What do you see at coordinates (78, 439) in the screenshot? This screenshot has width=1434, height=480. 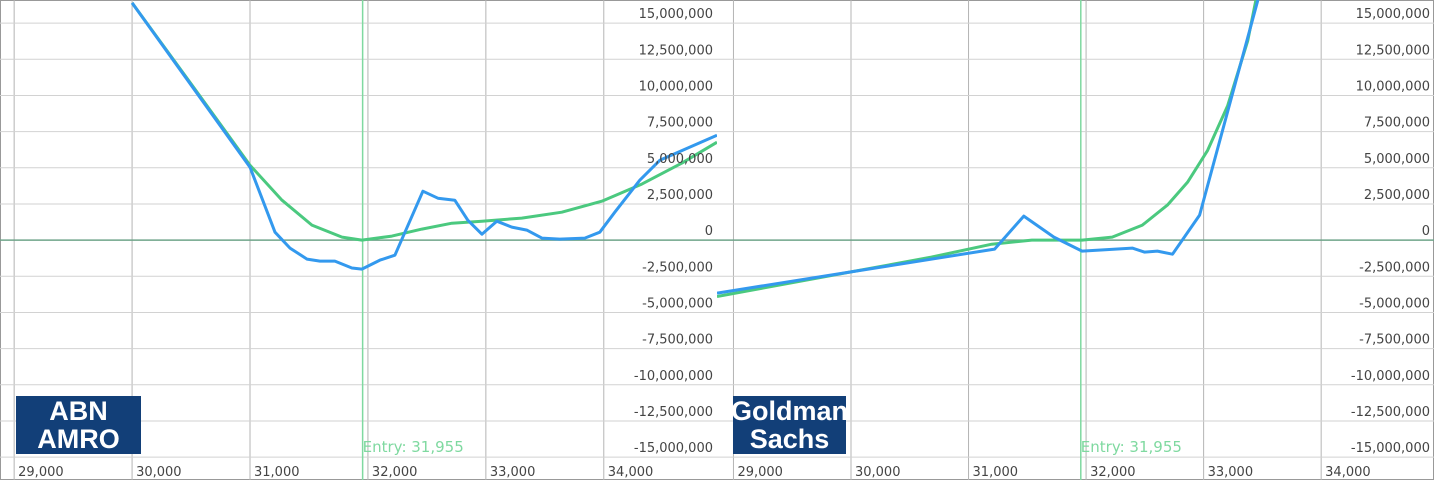 I see `logo-text: AMRO` at bounding box center [78, 439].